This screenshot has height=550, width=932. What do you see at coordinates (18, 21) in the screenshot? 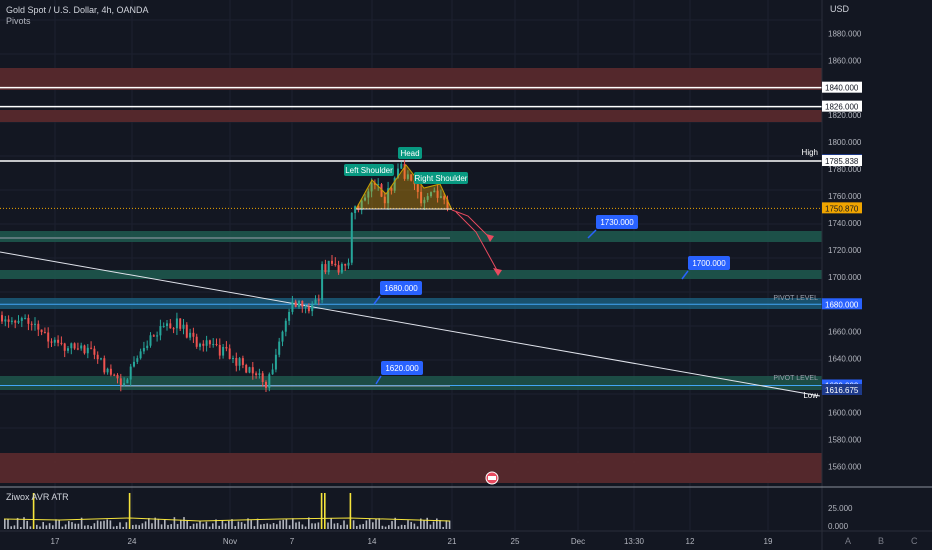
I see `indicator-name: Pivots` at bounding box center [18, 21].